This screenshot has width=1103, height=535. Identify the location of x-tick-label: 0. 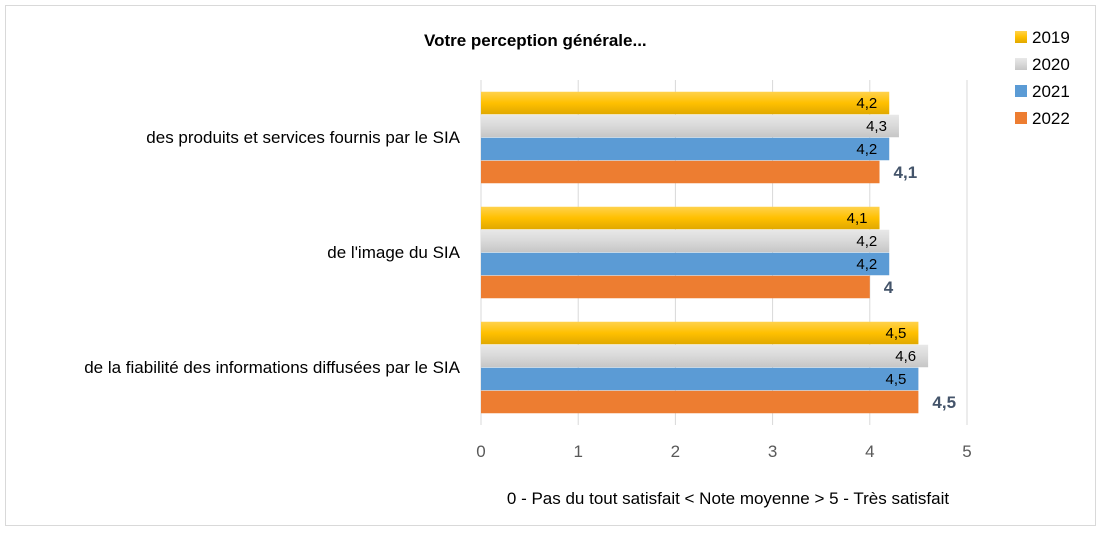
(480, 451).